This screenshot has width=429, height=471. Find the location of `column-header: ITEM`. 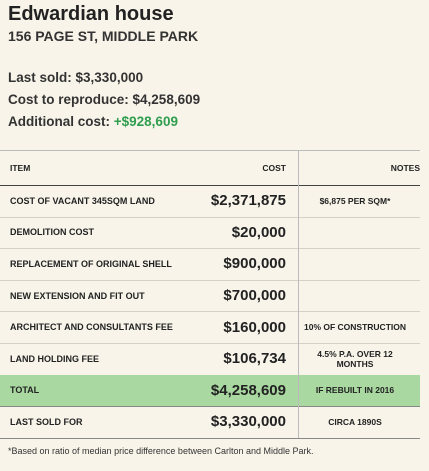

column-header: ITEM is located at coordinates (20, 167).